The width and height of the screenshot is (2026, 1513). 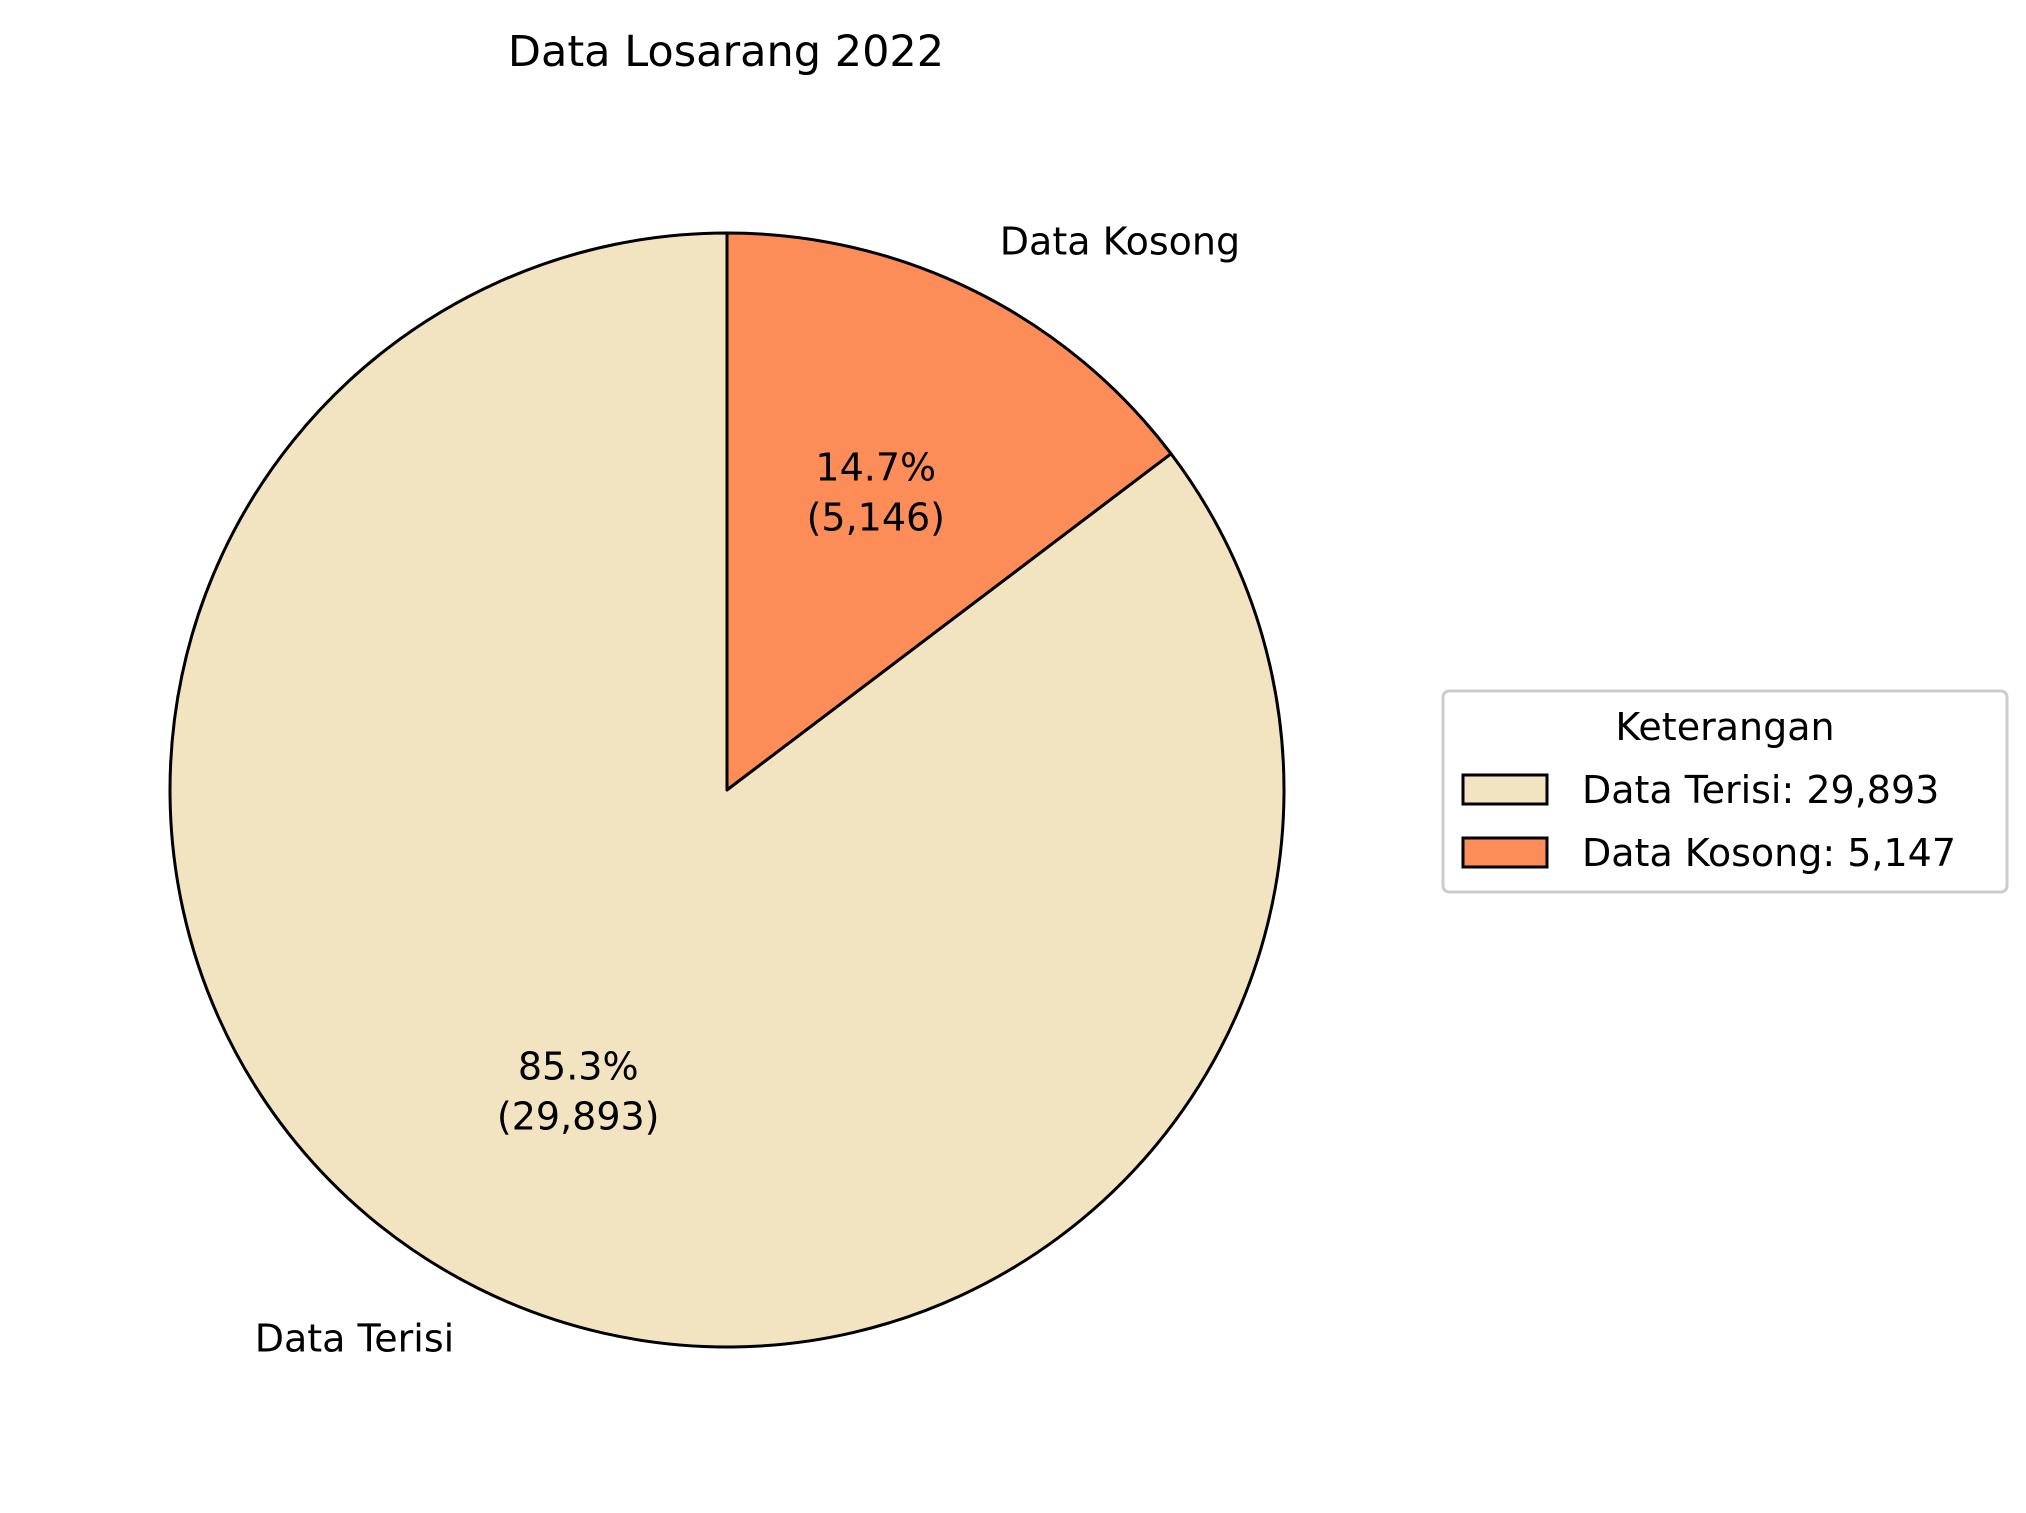 What do you see at coordinates (1120, 241) in the screenshot?
I see `slice-label-data-kosong: Data Kosong` at bounding box center [1120, 241].